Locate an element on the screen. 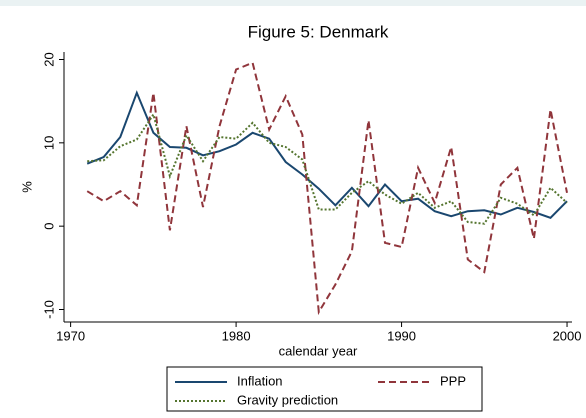  legend-box is located at coordinates (324, 389).